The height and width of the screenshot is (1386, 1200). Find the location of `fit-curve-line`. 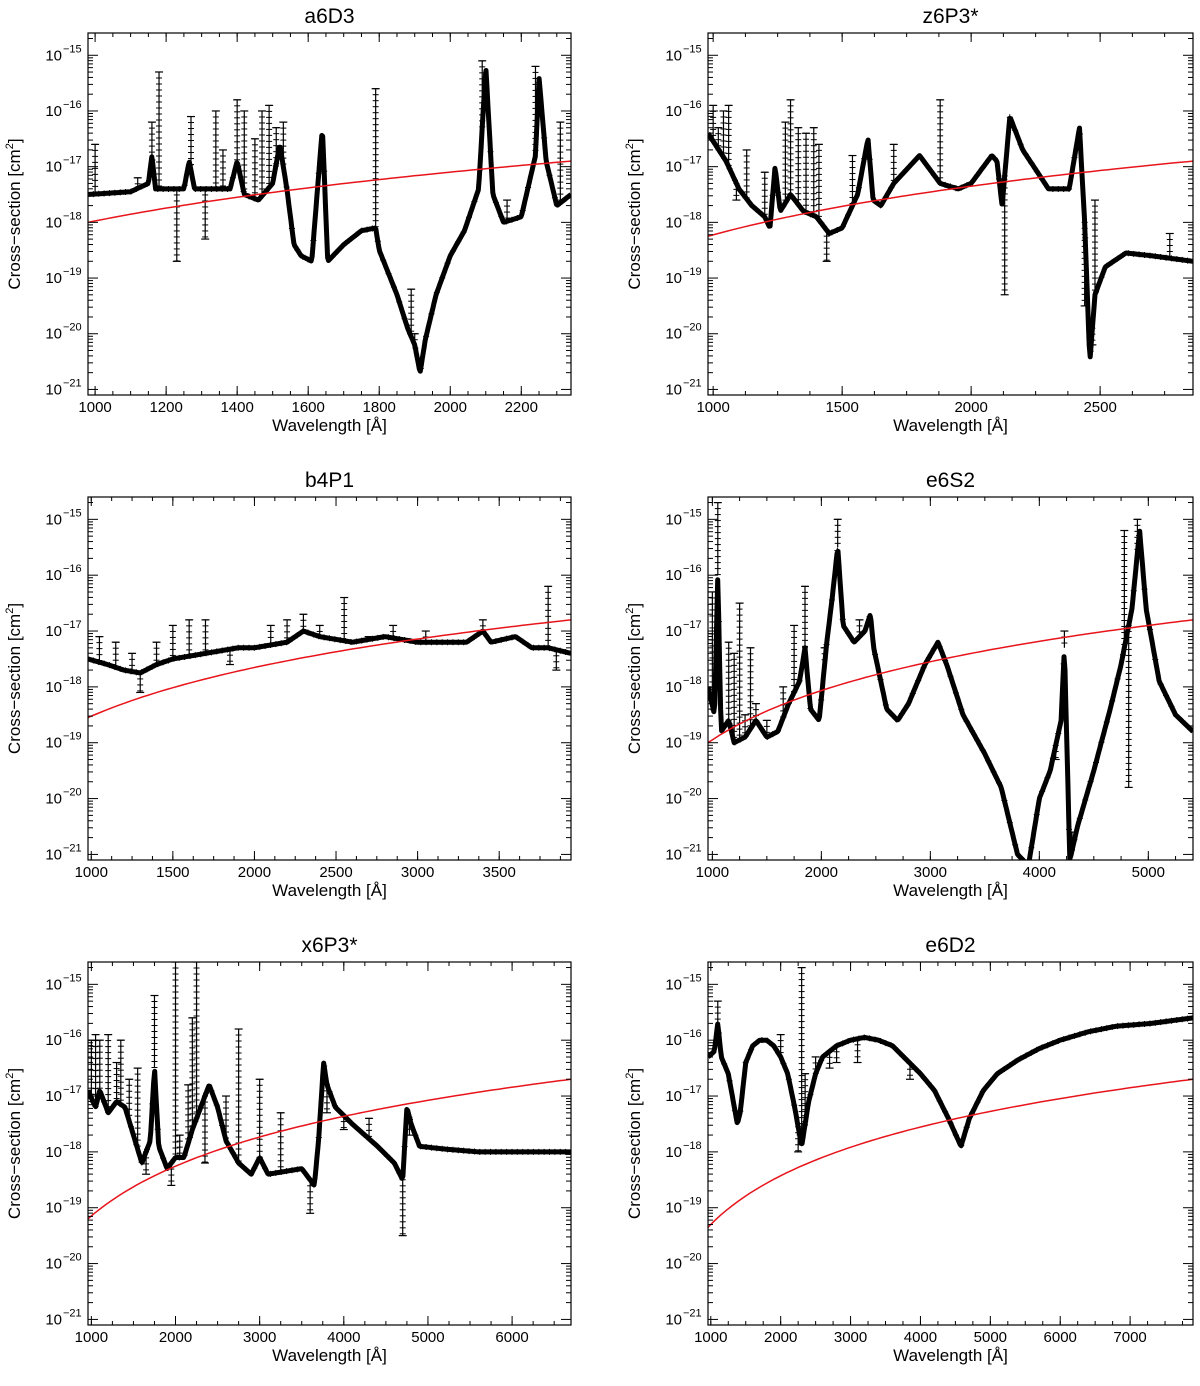

fit-curve-line is located at coordinates (950, 681).